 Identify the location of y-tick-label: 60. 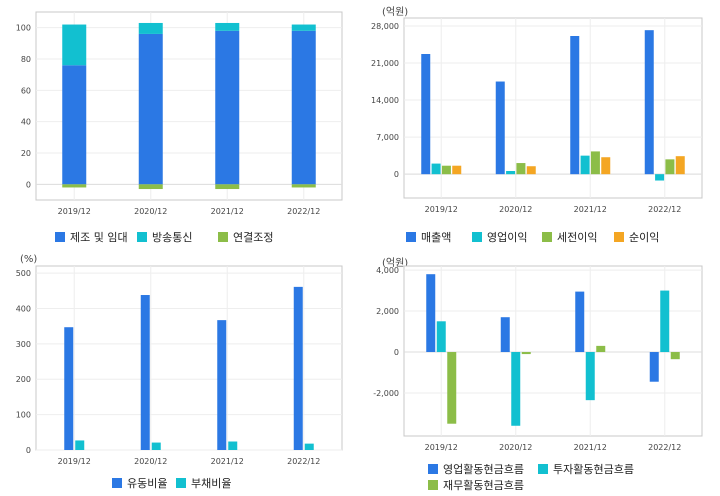
(26, 90).